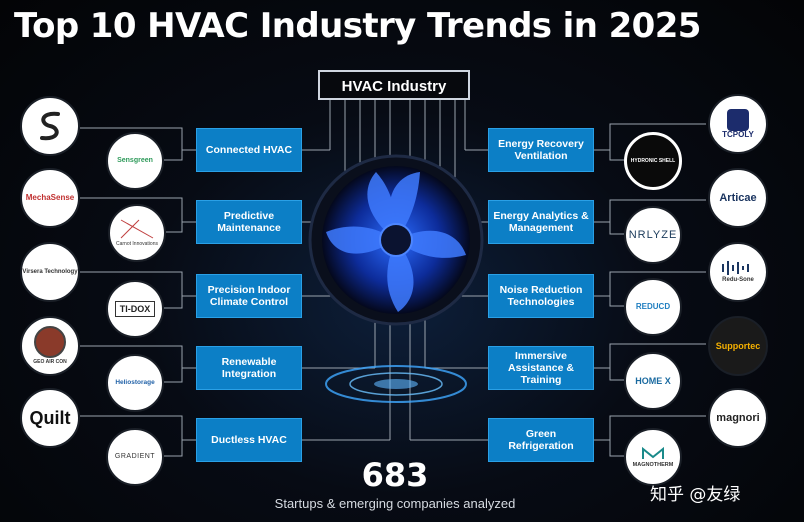 Image resolution: width=804 pixels, height=522 pixels. Describe the element at coordinates (738, 134) in the screenshot. I see `logo-label: TCPOLY` at that location.